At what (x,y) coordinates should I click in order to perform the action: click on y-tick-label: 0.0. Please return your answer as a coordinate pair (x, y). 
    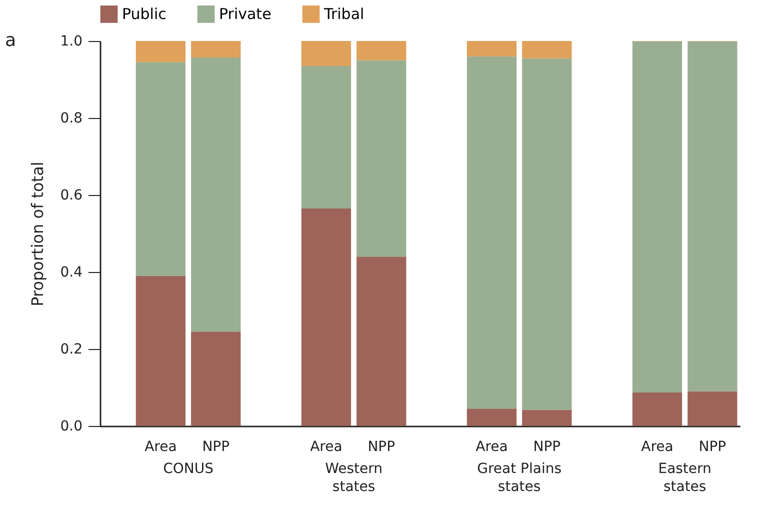
    Looking at the image, I should click on (71, 426).